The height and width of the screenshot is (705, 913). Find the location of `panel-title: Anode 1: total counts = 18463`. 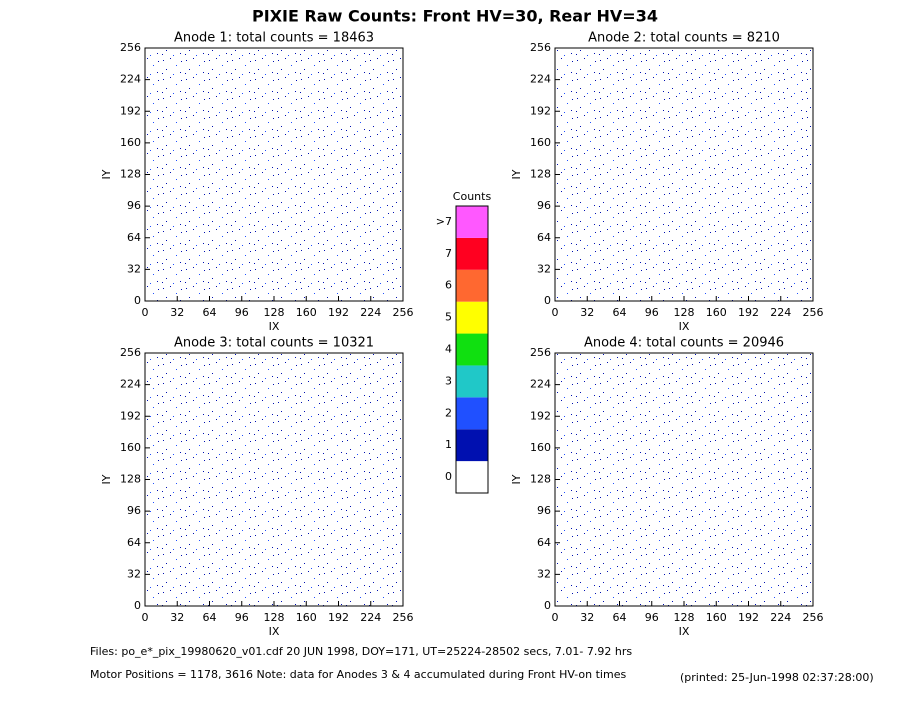

panel-title: Anode 1: total counts = 18463 is located at coordinates (274, 38).